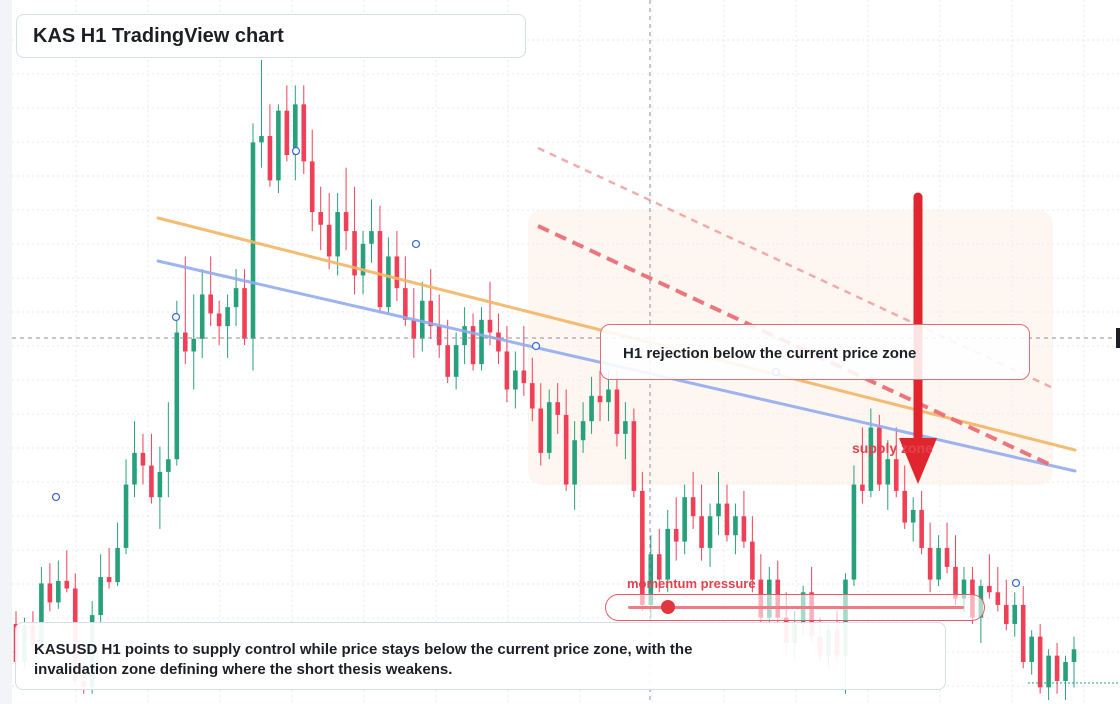  Describe the element at coordinates (668, 607) in the screenshot. I see `momentum-handle` at that location.